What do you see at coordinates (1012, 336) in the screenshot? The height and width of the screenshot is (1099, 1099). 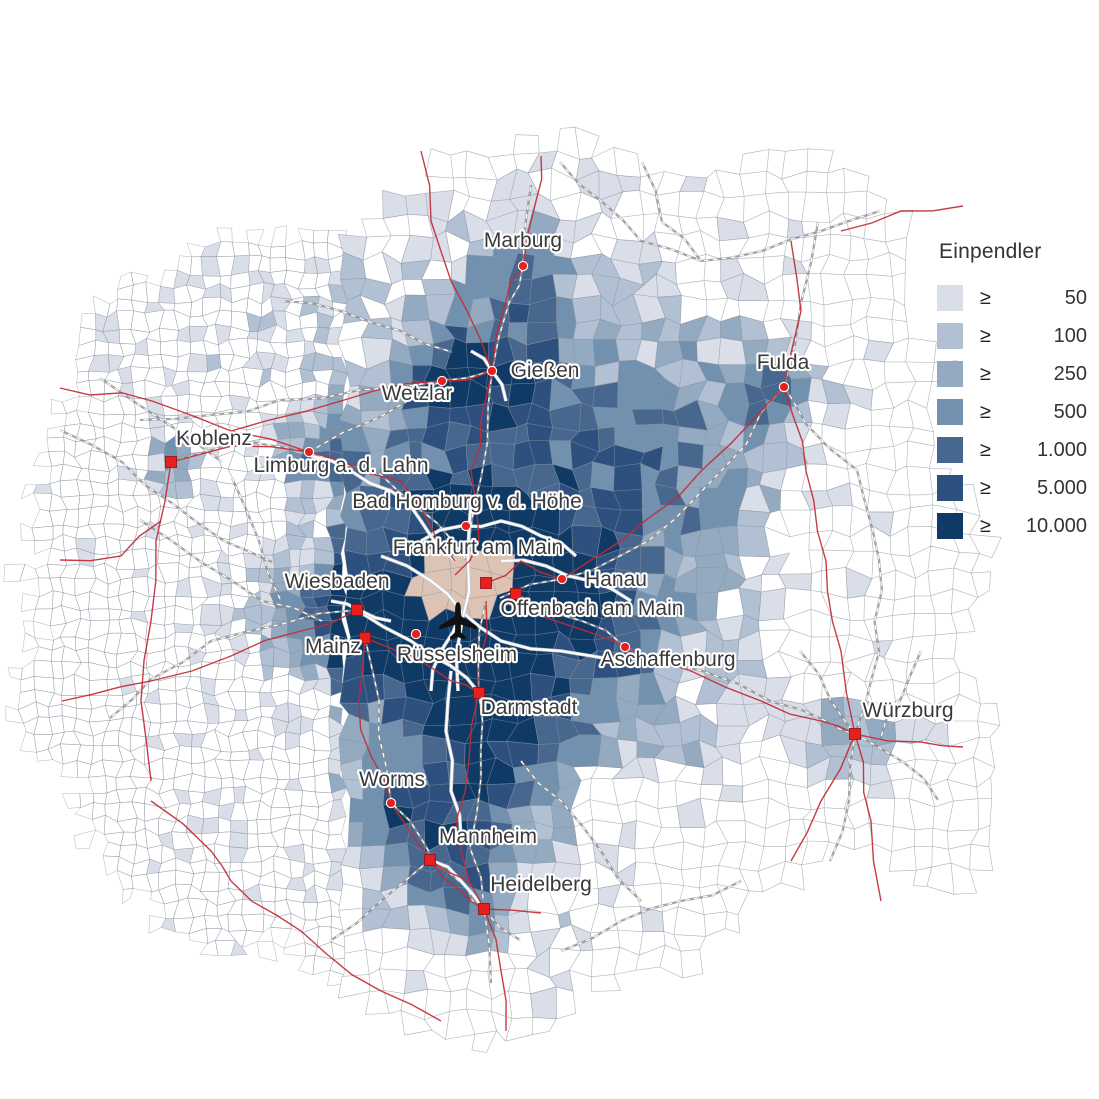 I see `legend-row: ≥100` at bounding box center [1012, 336].